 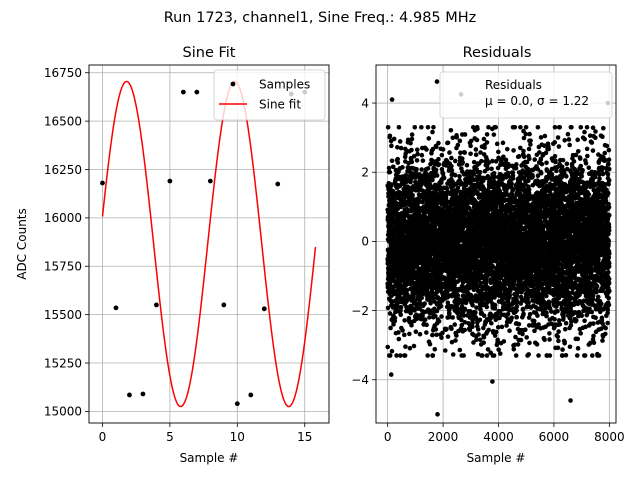 I want to click on legend-sine-fit-label: Sine fit, so click(x=280, y=105).